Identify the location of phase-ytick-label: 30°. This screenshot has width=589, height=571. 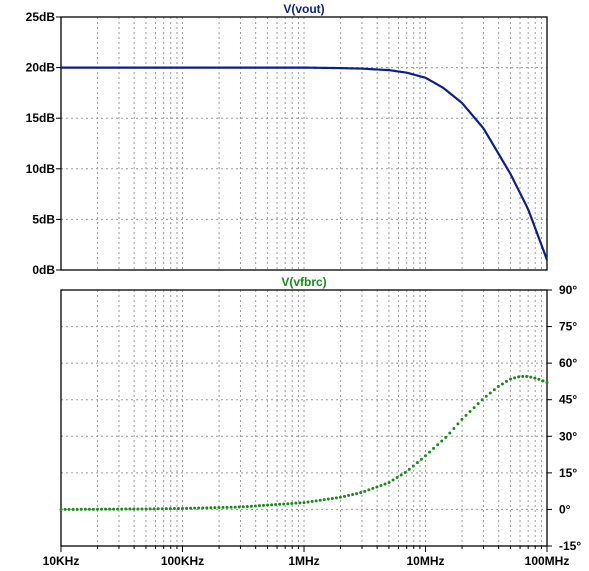
(568, 436).